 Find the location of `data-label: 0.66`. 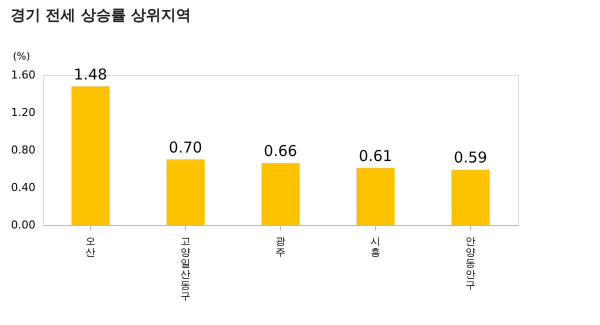

data-label: 0.66 is located at coordinates (281, 151).